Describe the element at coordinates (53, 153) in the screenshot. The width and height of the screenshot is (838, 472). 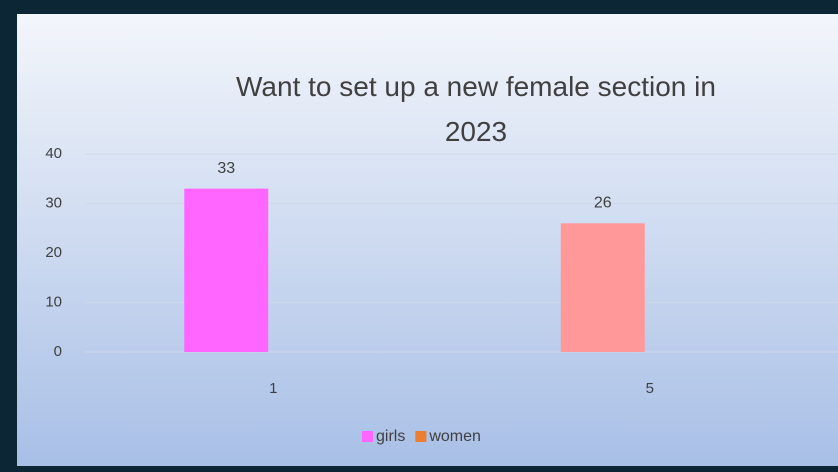
I see `y-tick-label: 40` at that location.